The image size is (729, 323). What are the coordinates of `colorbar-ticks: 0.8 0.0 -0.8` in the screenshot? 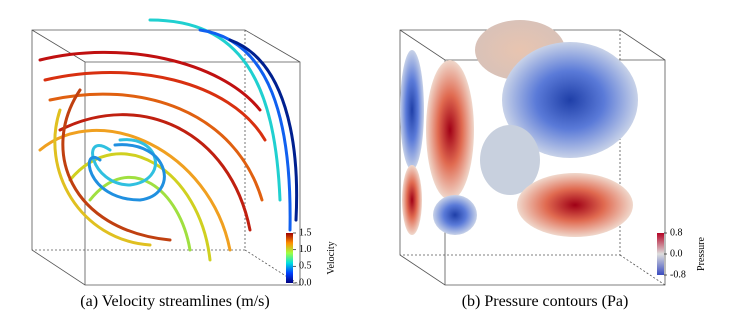 It's located at (675, 253).